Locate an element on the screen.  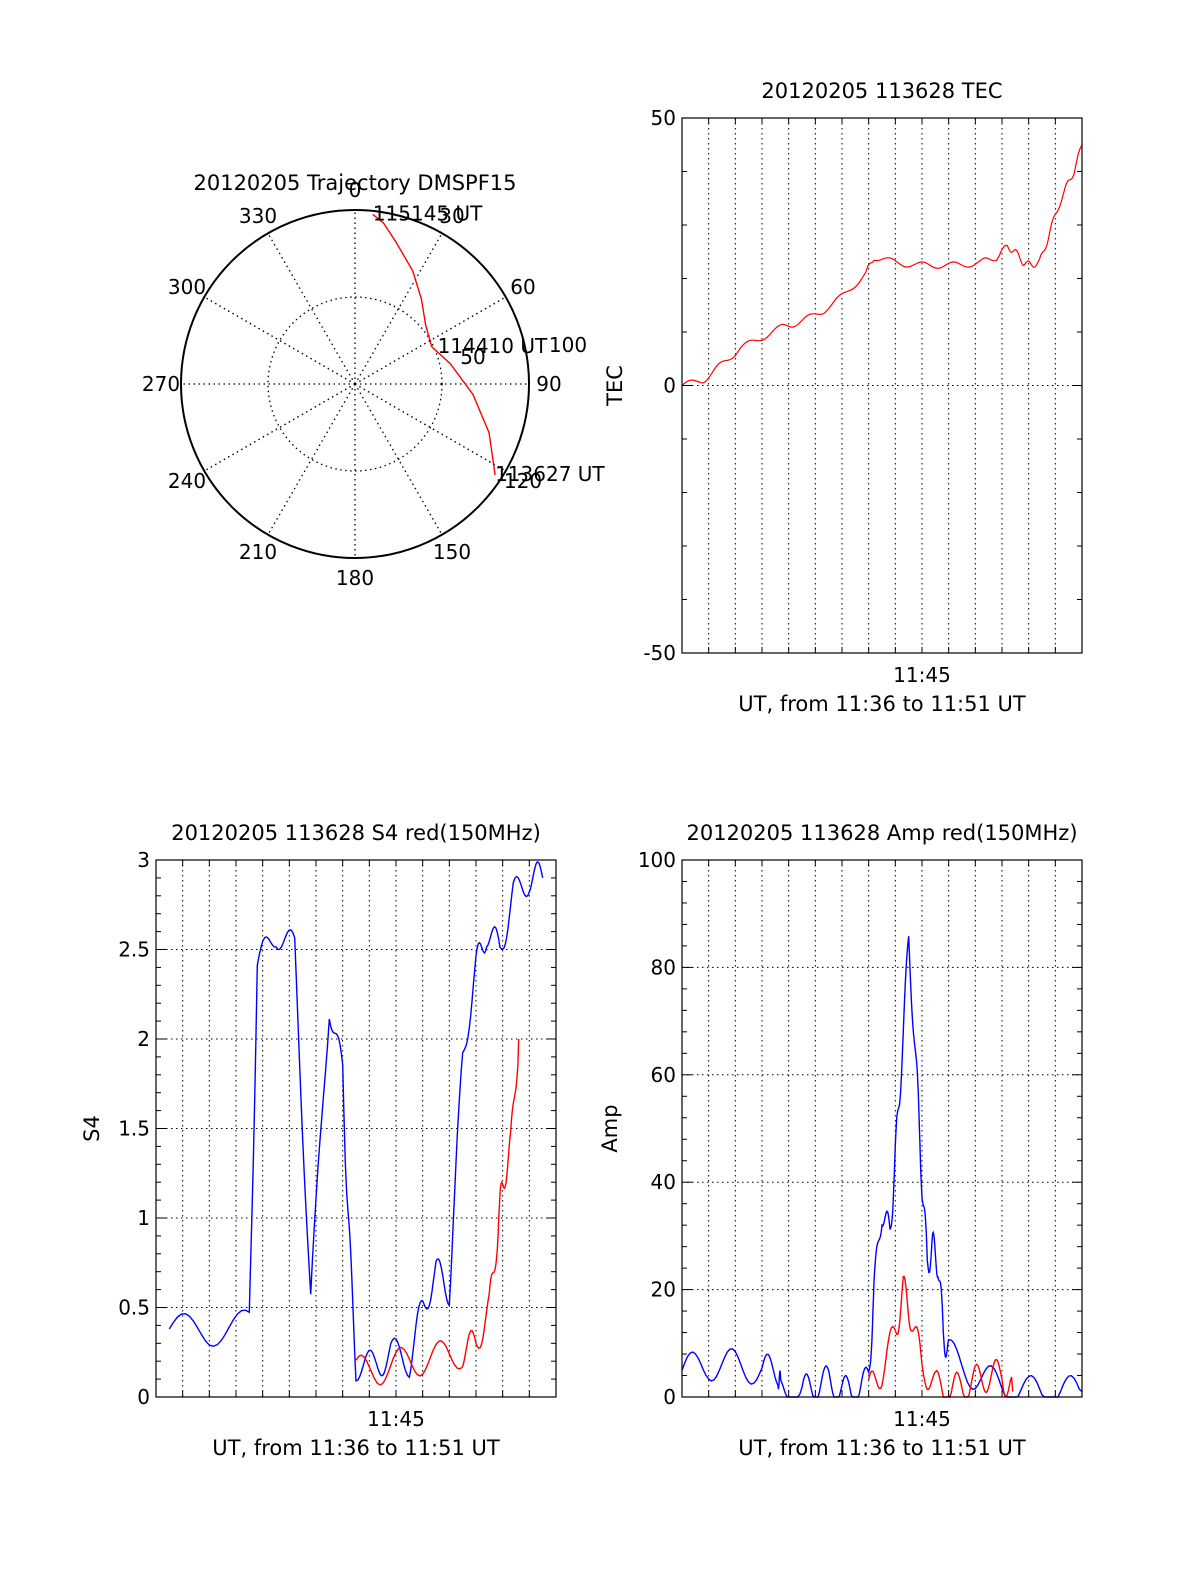
y-tick-label: 40 is located at coordinates (663, 1182).